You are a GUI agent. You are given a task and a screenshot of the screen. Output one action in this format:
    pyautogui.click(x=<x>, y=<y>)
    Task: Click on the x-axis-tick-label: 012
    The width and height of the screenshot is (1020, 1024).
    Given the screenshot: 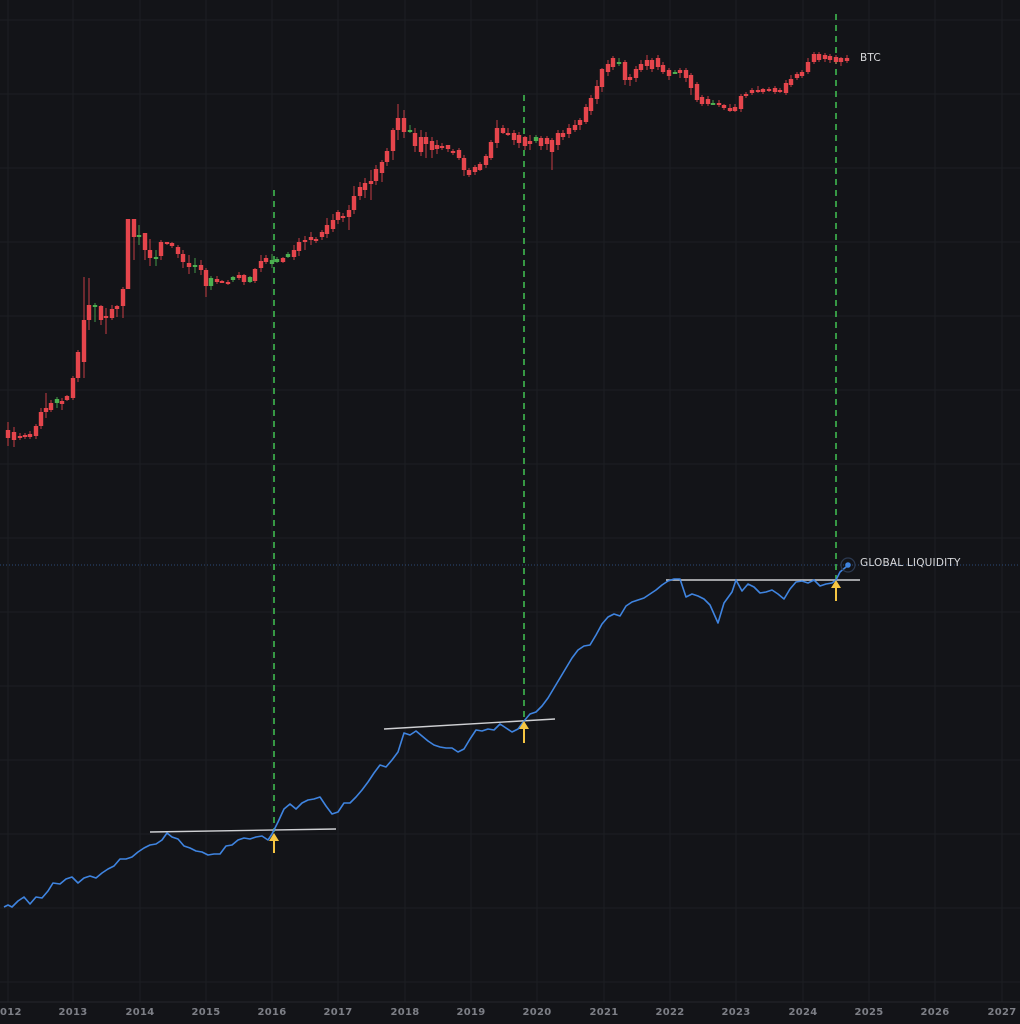 What is the action you would take?
    pyautogui.click(x=11, y=1012)
    